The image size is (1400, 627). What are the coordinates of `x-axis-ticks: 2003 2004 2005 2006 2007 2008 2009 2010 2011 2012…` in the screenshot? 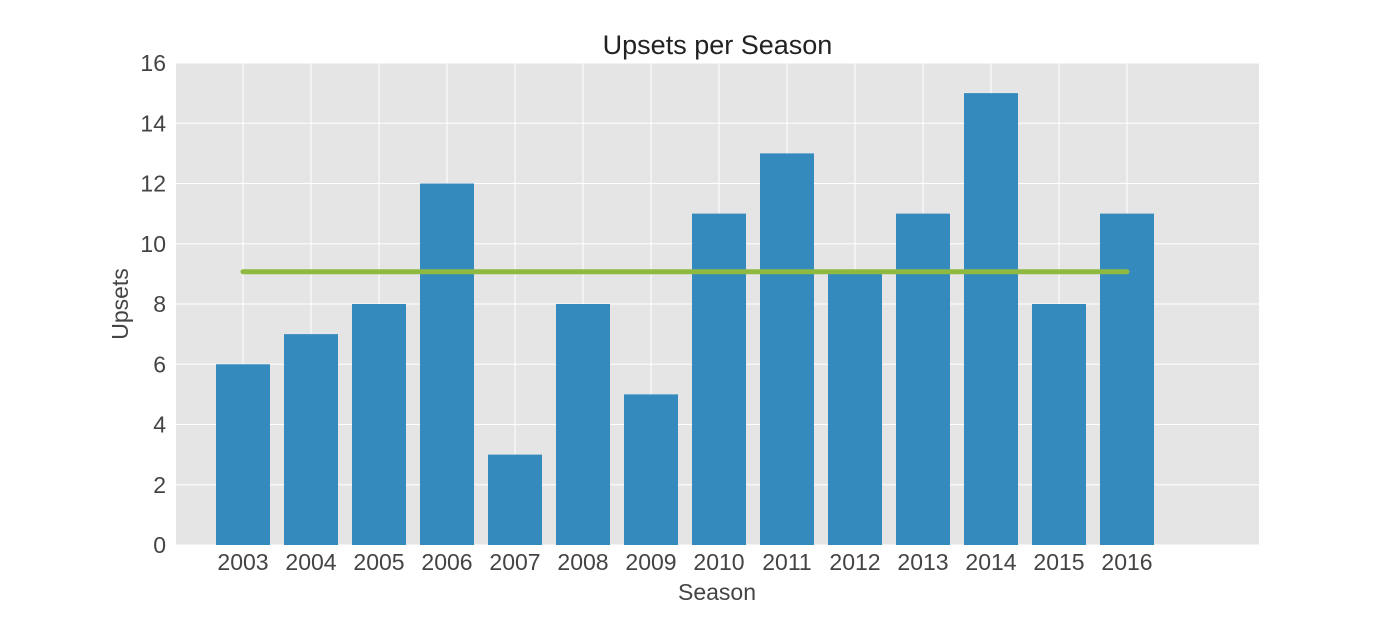 It's located at (684, 562).